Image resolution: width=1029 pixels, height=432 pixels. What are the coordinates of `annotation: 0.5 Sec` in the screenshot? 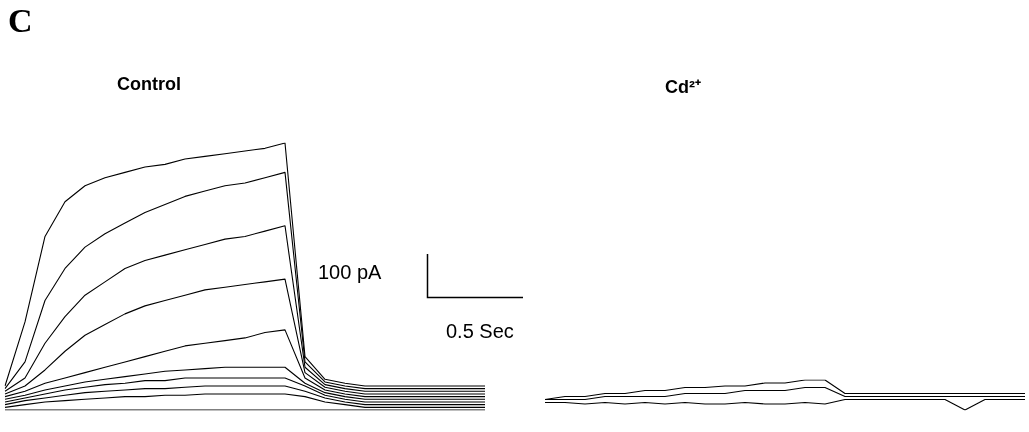 It's located at (480, 331).